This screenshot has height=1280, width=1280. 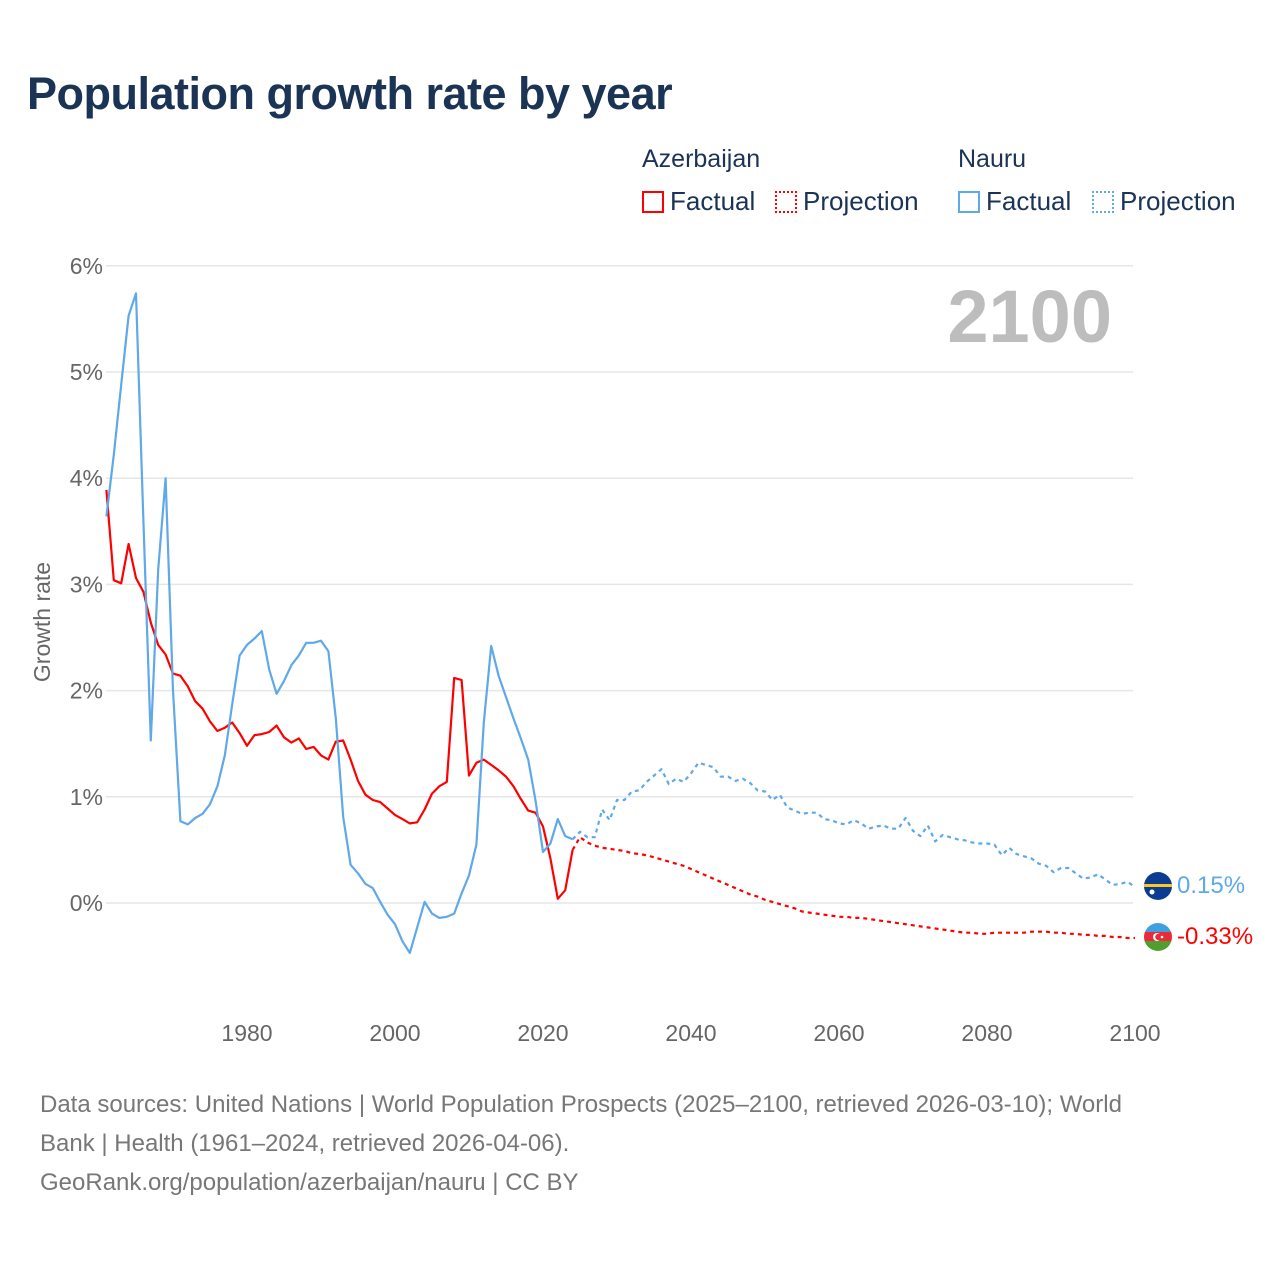 What do you see at coordinates (853, 824) in the screenshot?
I see `series-line-nauru-projection` at bounding box center [853, 824].